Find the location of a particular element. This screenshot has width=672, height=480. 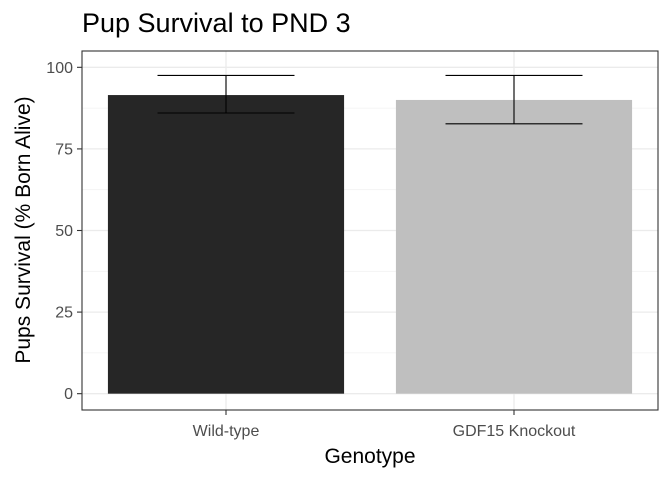

x-tick-label: Wild-type is located at coordinates (226, 431).